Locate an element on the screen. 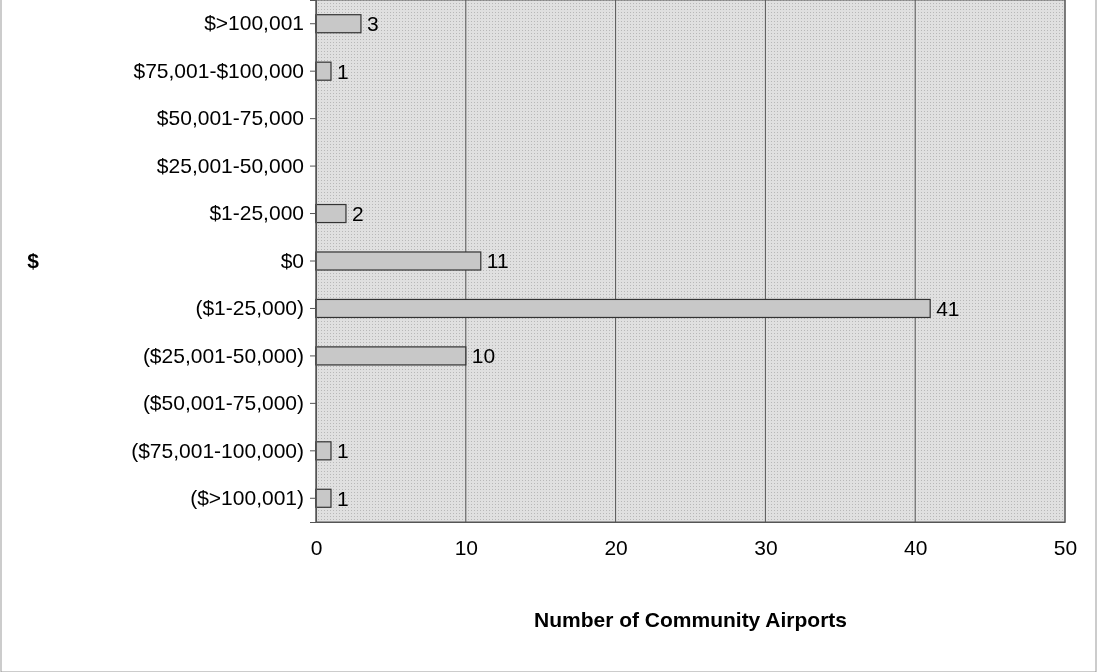 The image size is (1097, 672). y-tick-label: ($25,001-50,000) is located at coordinates (223, 355).